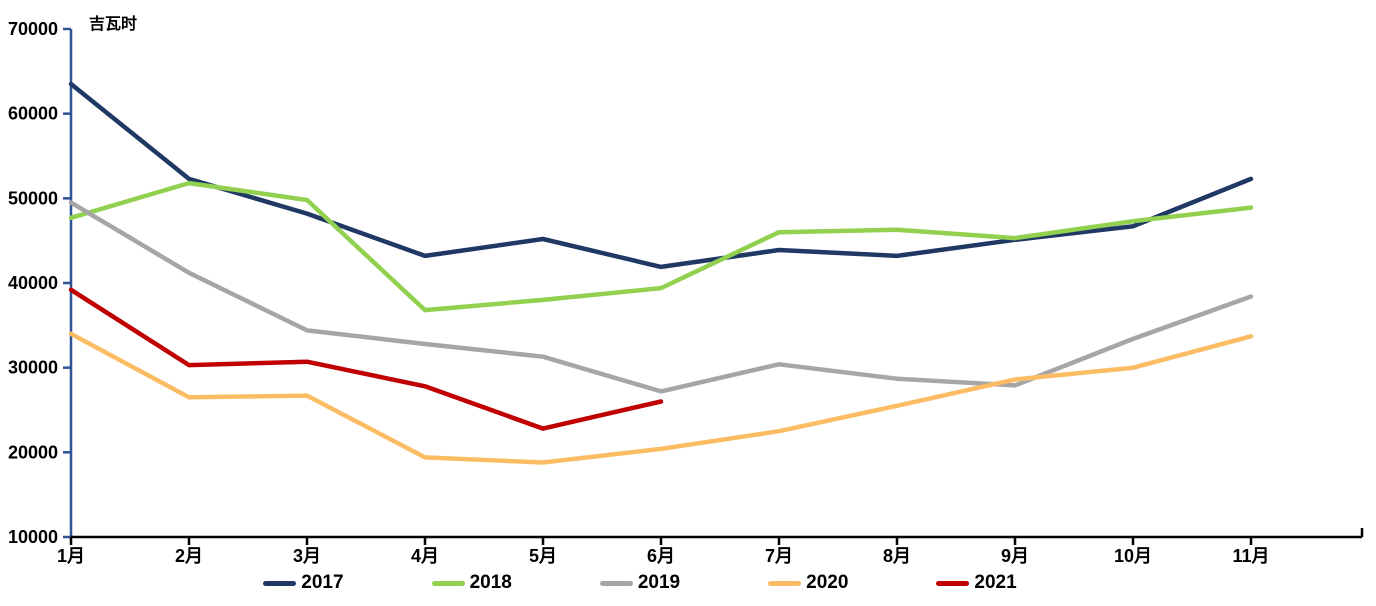 This screenshot has height=606, width=1376. I want to click on series-line-2021, so click(366, 359).